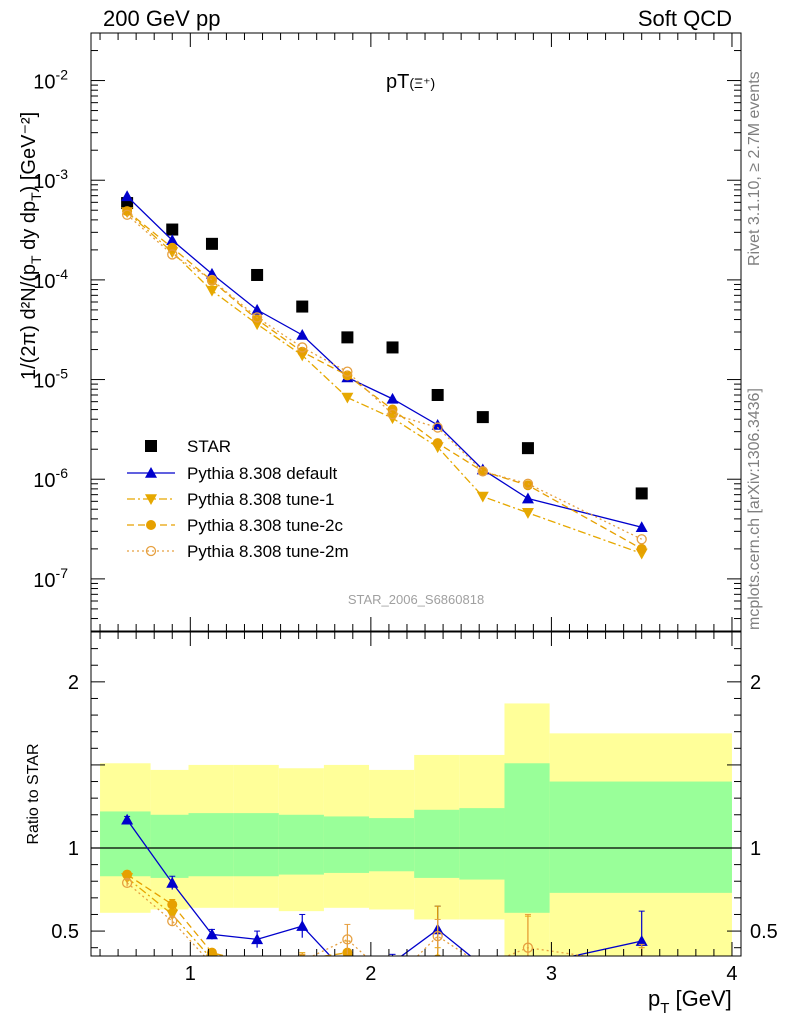 Image resolution: width=786 pixels, height=1024 pixels. What do you see at coordinates (62, 473) in the screenshot?
I see `y-tick-exp: -6` at bounding box center [62, 473].